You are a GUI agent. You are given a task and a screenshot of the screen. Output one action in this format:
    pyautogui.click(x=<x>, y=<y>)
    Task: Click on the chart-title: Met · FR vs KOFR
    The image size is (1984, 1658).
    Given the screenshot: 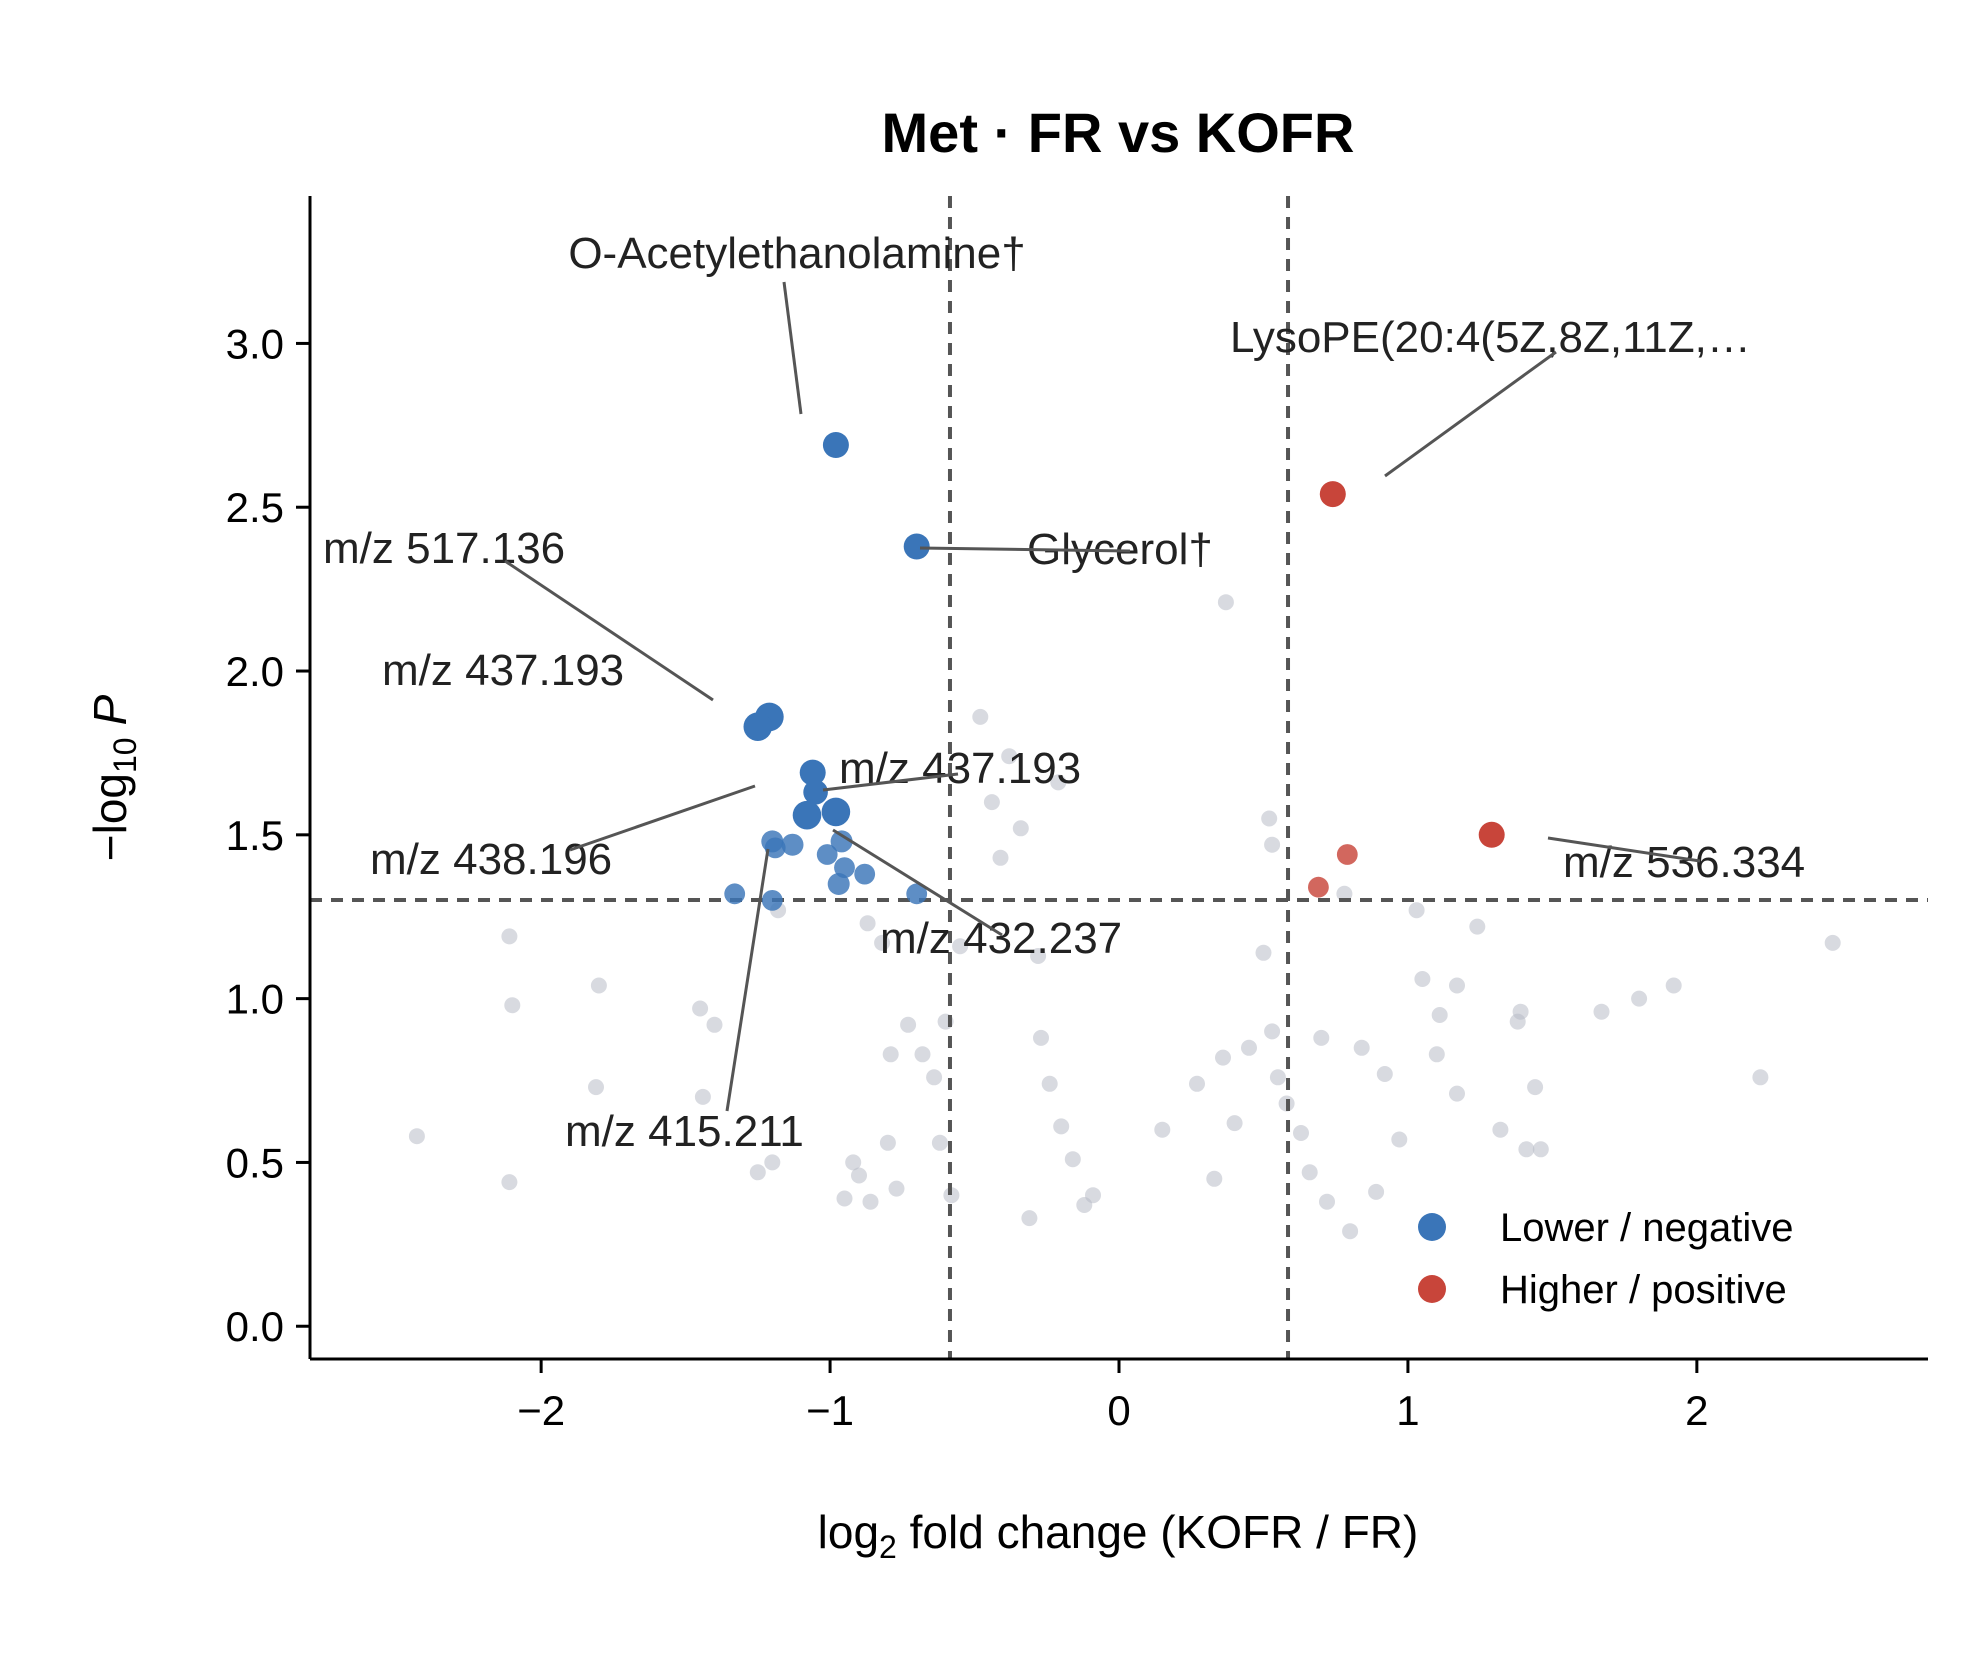 What is the action you would take?
    pyautogui.click(x=1118, y=132)
    